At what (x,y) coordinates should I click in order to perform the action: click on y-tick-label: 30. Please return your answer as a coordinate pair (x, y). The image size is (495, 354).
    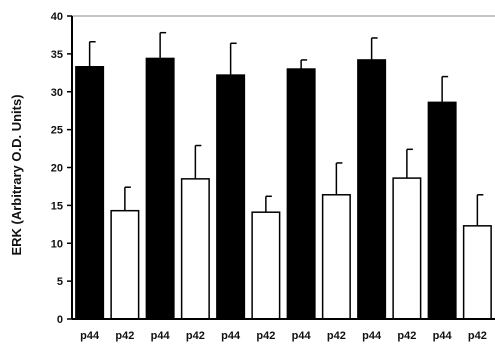
    Looking at the image, I should click on (57, 93).